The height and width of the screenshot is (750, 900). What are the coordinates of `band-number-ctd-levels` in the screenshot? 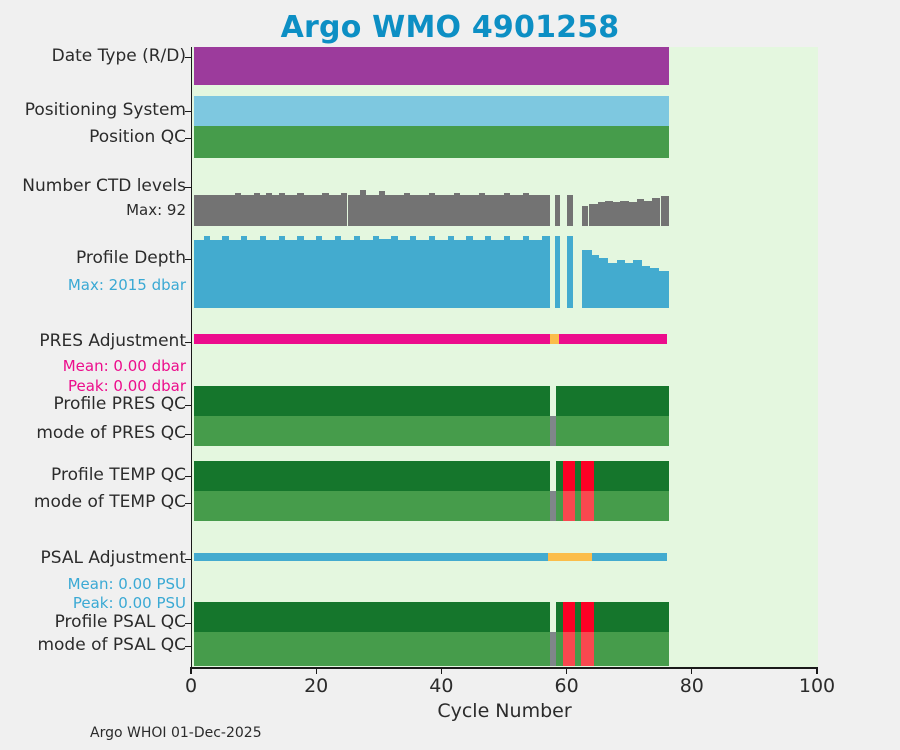 It's located at (504, 208).